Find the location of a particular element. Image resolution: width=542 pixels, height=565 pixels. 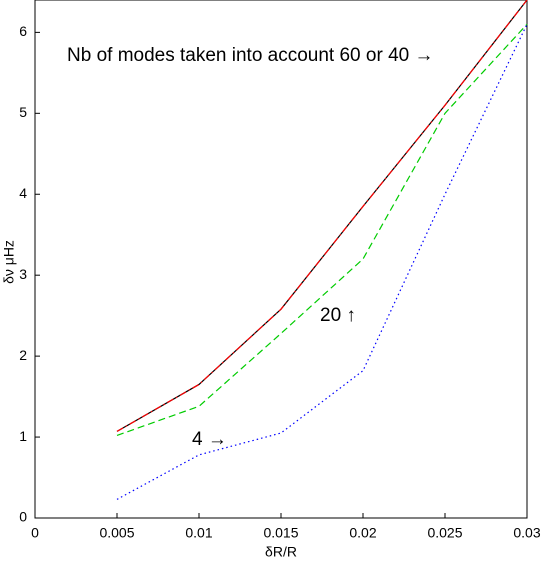

y-axis-label: δν μHz is located at coordinates (9, 262).